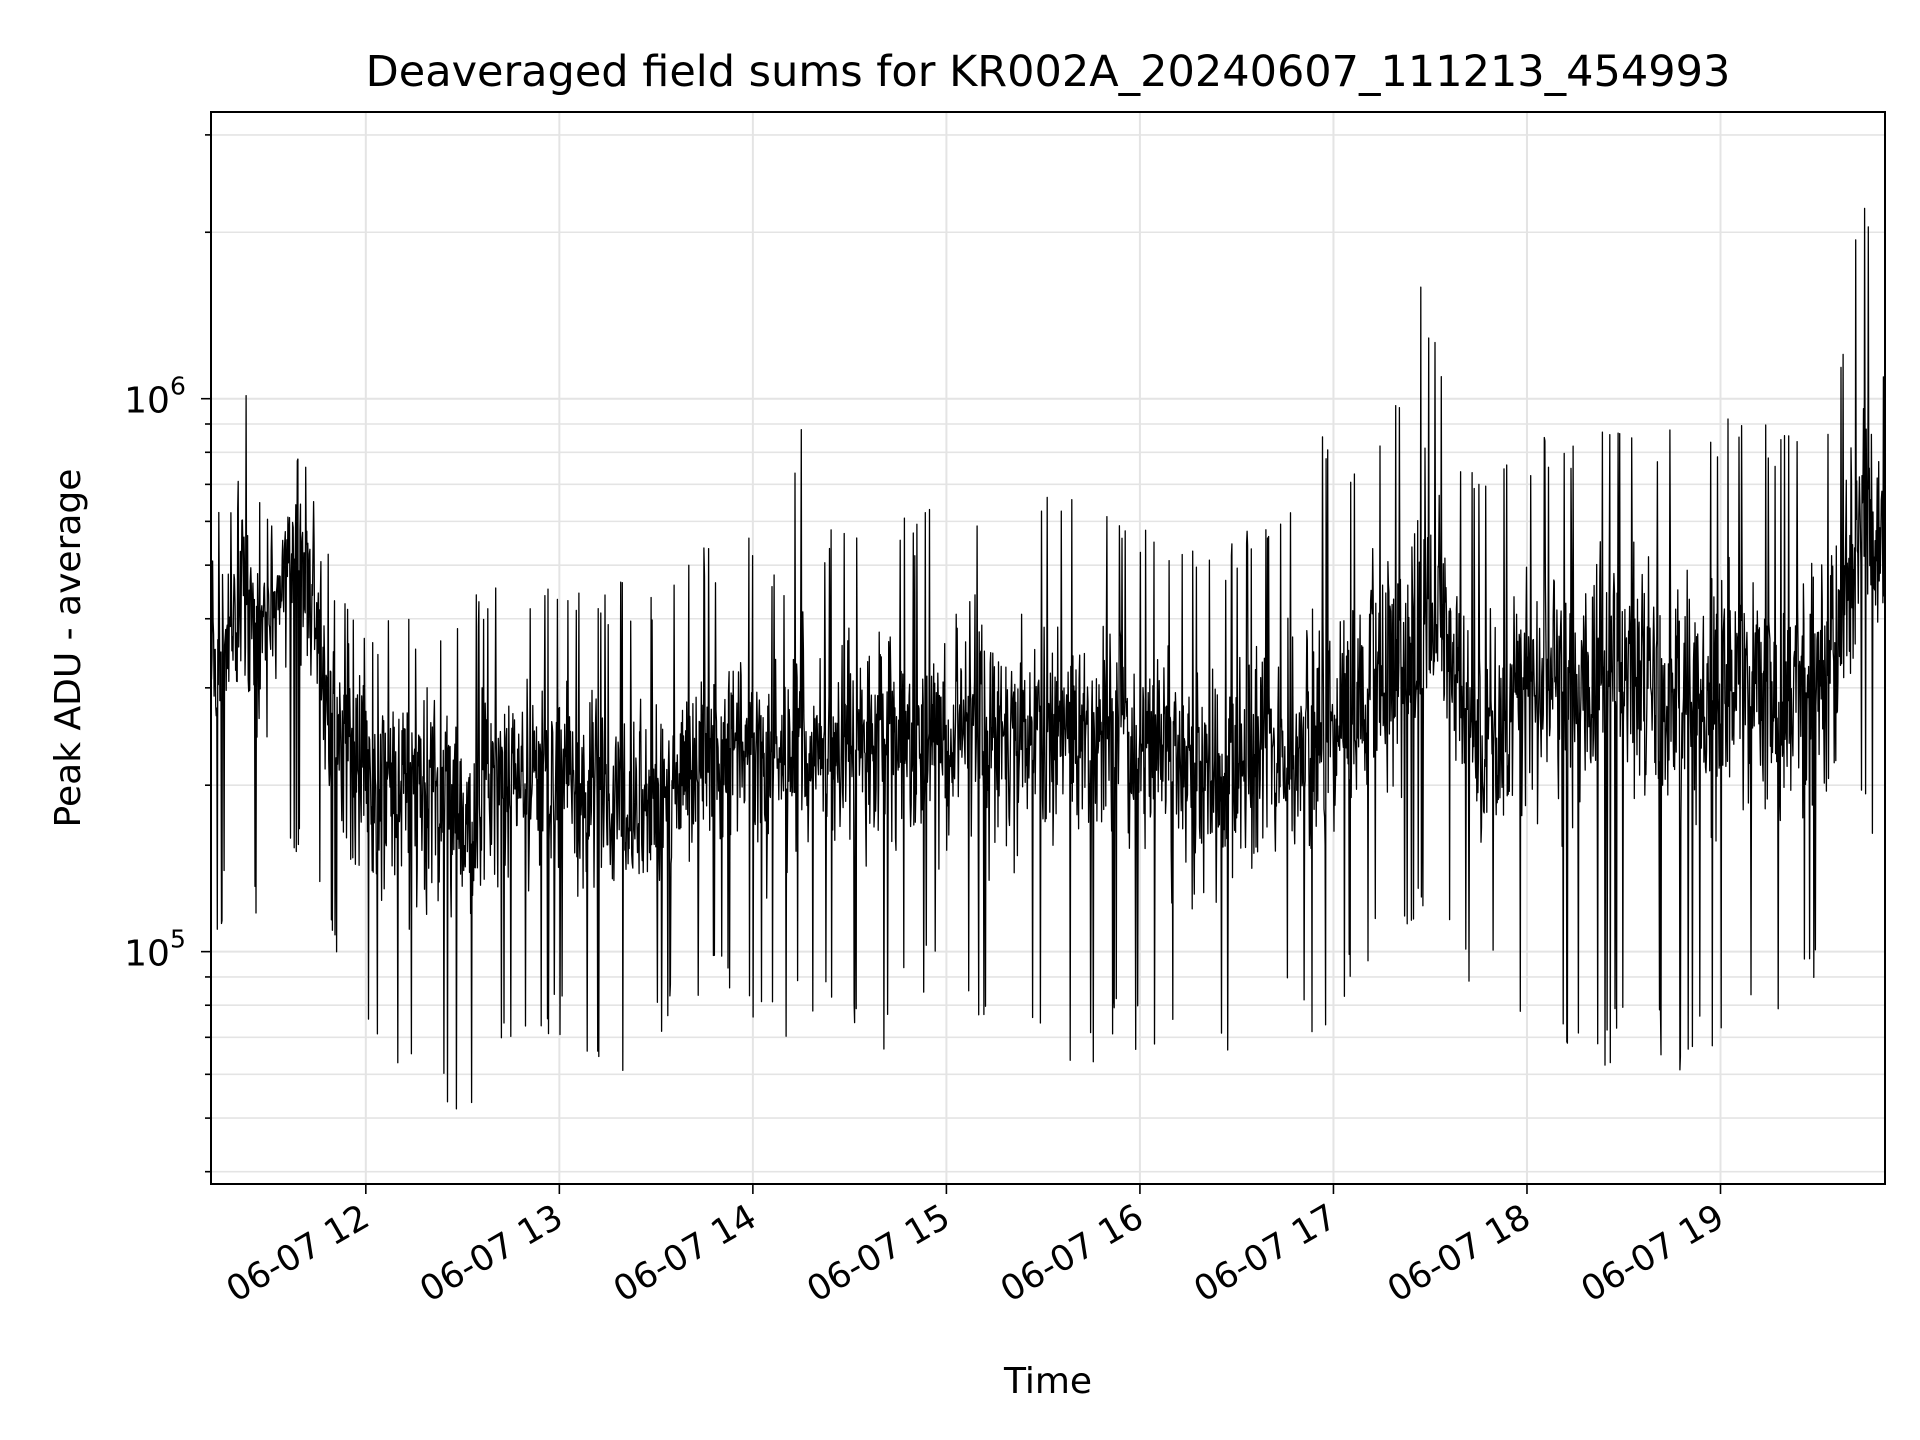 The width and height of the screenshot is (1920, 1440). Describe the element at coordinates (68, 648) in the screenshot. I see `y-axis-label: Peak ADU - average` at that location.